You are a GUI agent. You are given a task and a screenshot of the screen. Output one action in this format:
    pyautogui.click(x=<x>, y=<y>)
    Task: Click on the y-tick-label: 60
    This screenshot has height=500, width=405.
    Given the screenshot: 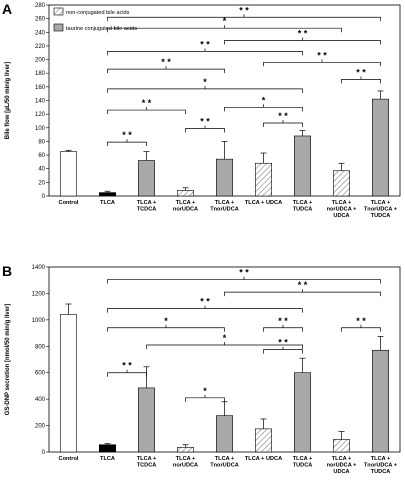 What is the action you would take?
    pyautogui.click(x=41, y=156)
    